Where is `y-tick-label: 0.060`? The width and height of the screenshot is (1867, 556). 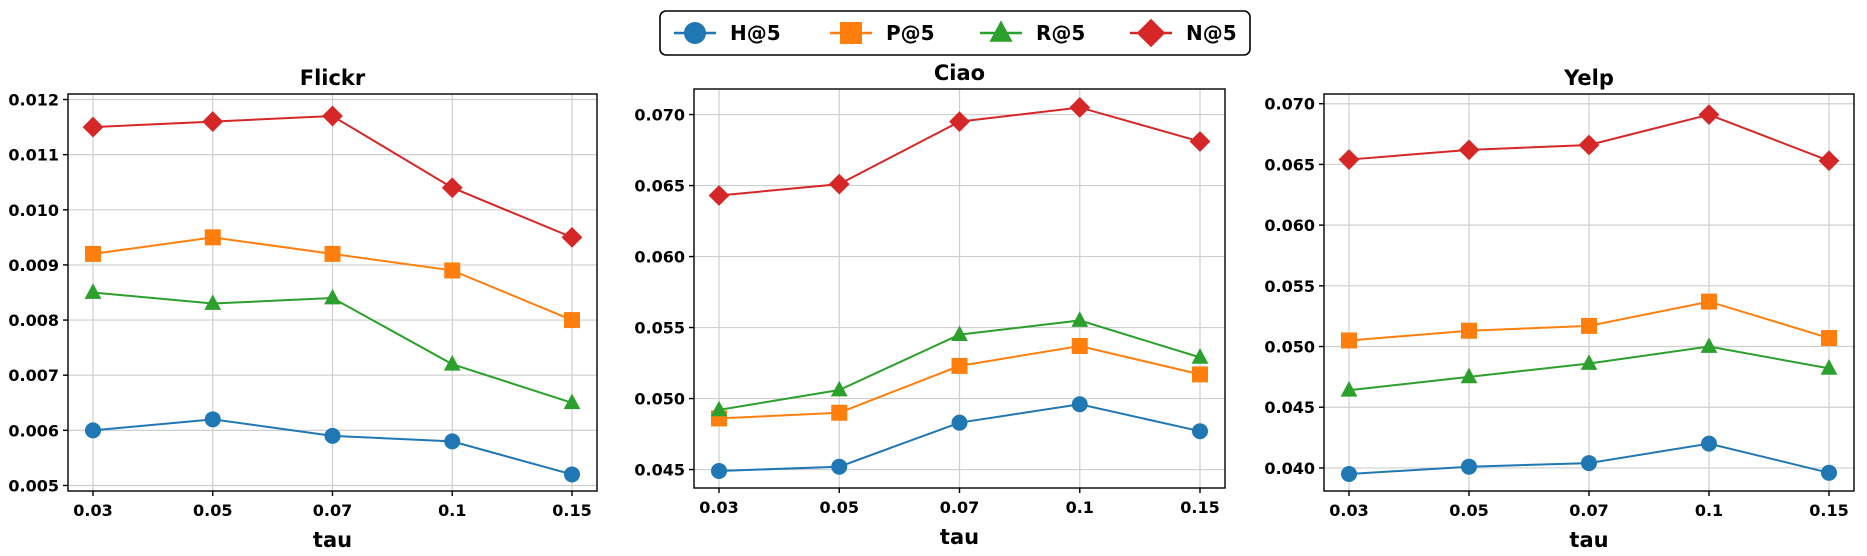 y-tick-label: 0.060 is located at coordinates (1289, 225).